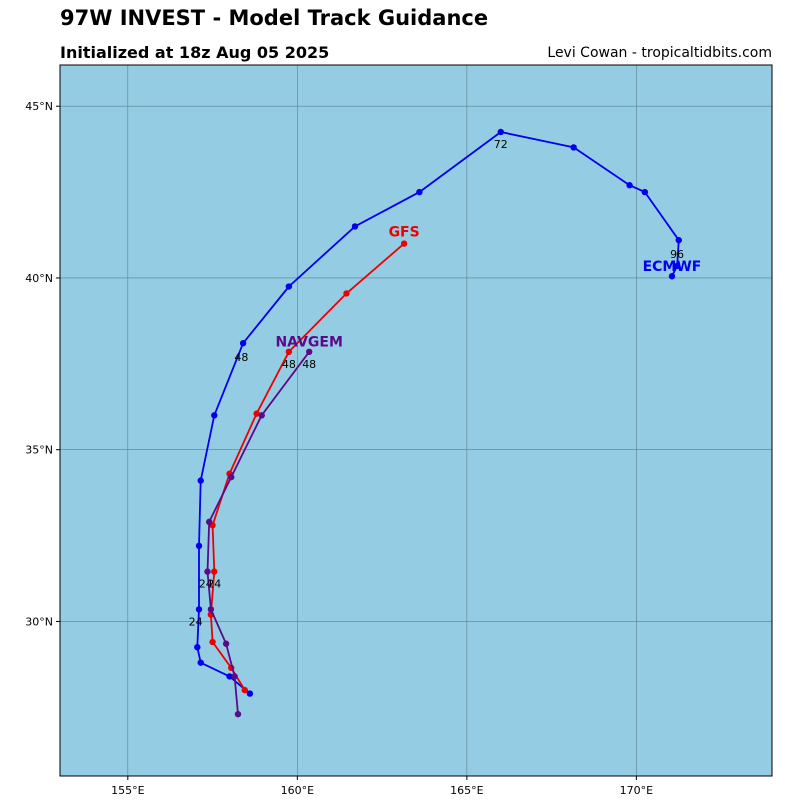 The image size is (800, 800). I want to click on chart-title: 97W INVEST - Model Track Guidance, so click(274, 18).